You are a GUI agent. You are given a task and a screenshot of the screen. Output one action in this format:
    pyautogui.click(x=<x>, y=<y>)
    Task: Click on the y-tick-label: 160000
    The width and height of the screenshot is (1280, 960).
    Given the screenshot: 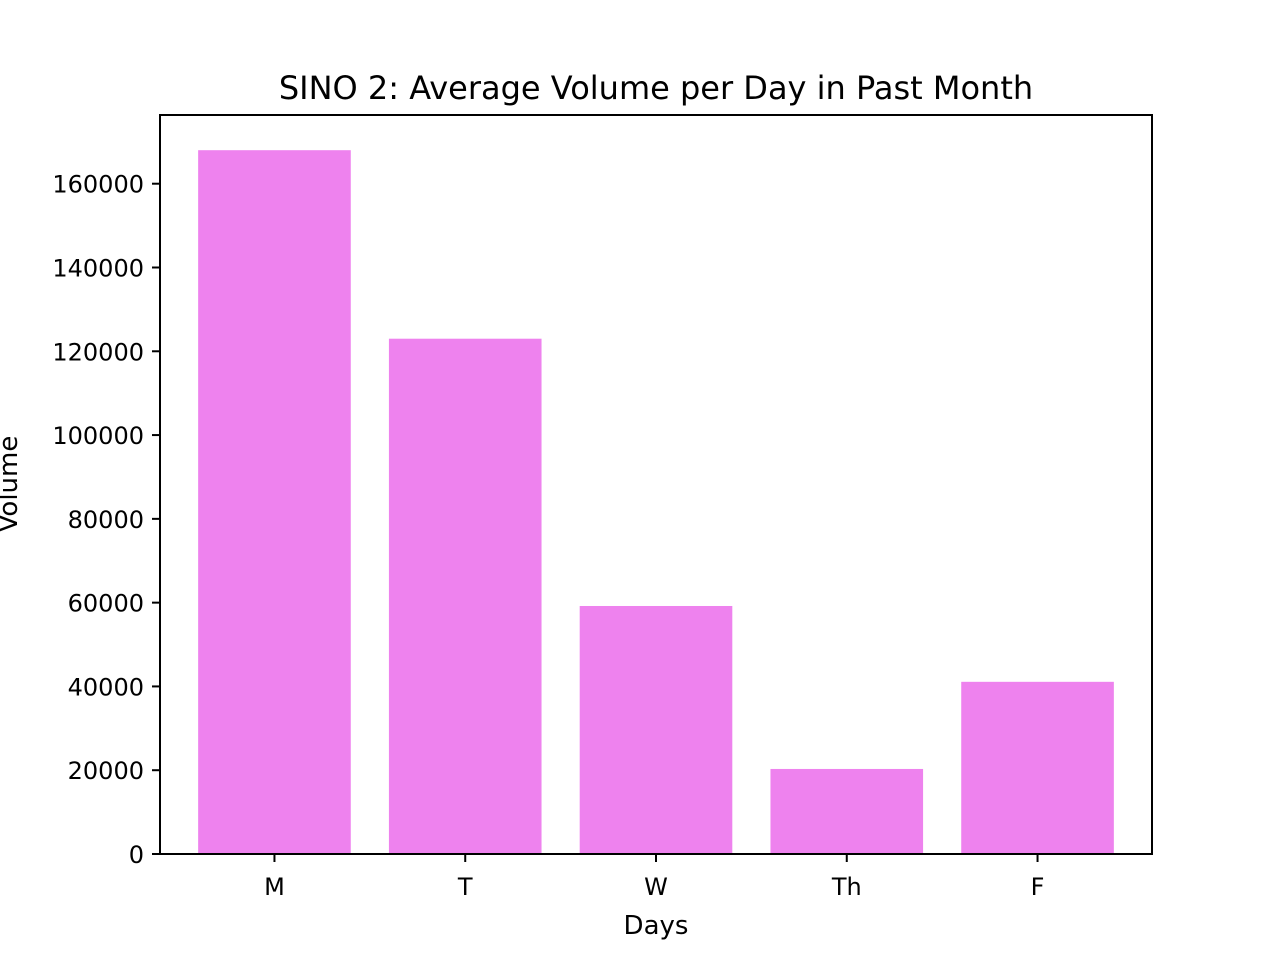 What is the action you would take?
    pyautogui.click(x=98, y=185)
    